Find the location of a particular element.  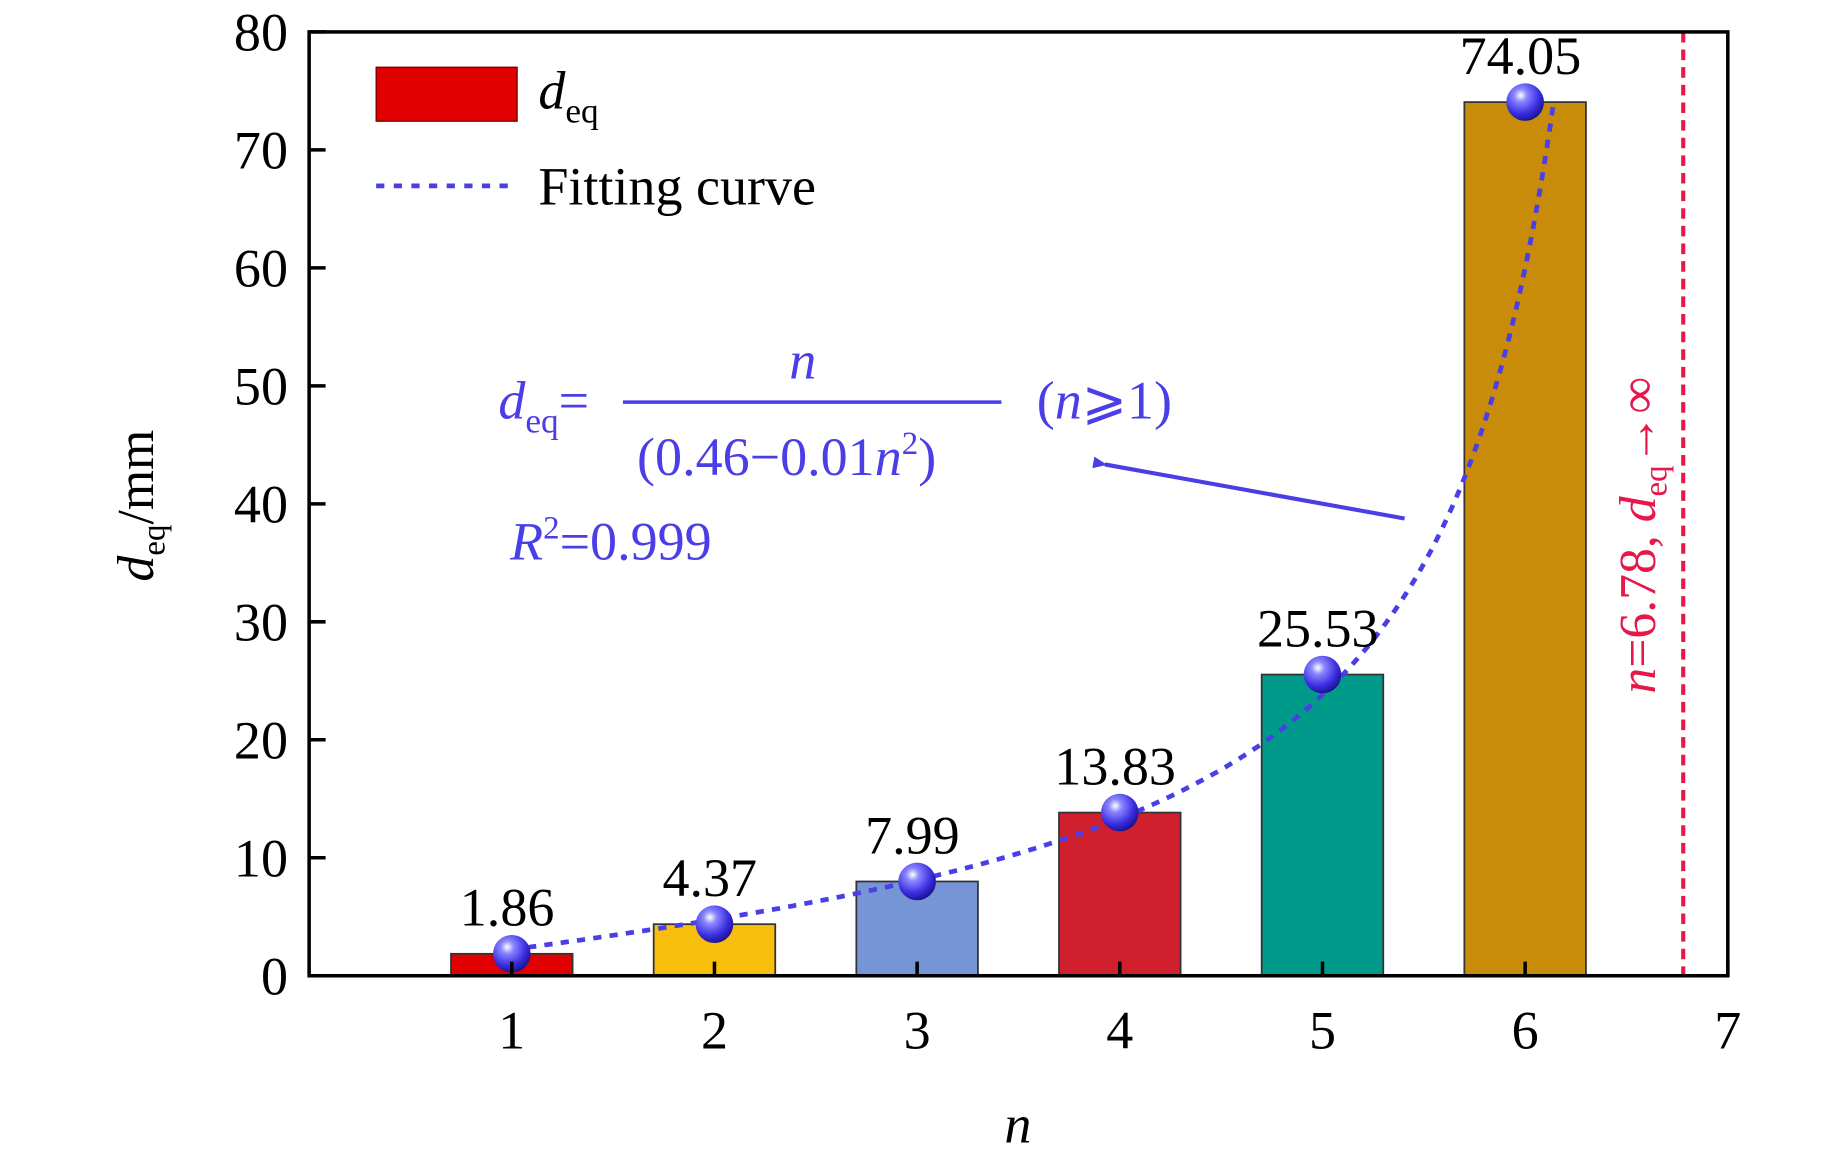

legend-label-deq: deq is located at coordinates (568, 95).